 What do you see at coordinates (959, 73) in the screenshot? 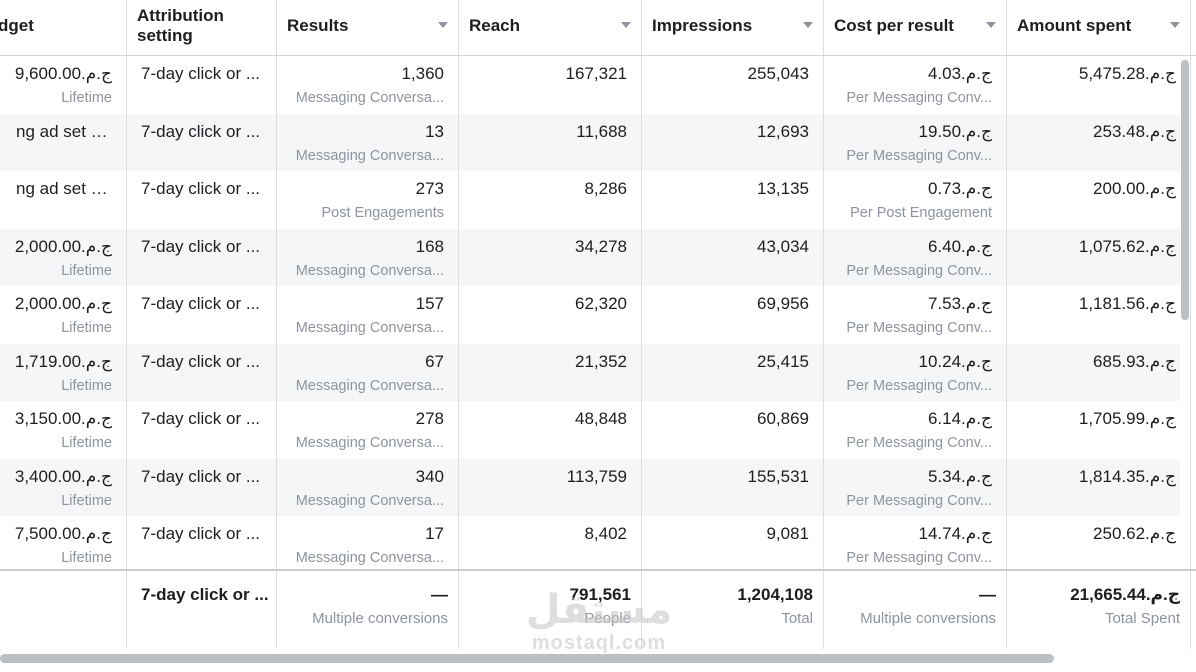
I see `cell-cost-value: ج.م.4.03` at bounding box center [959, 73].